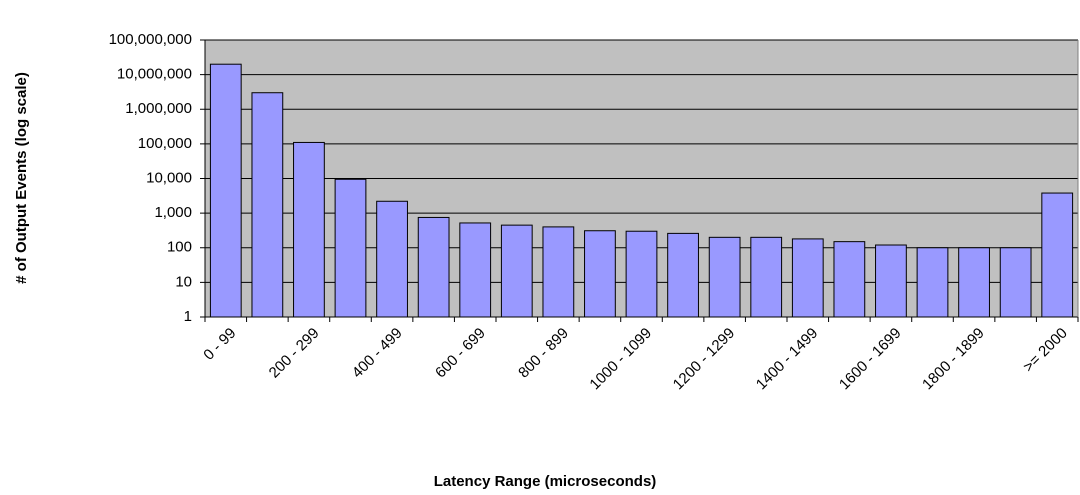 The height and width of the screenshot is (495, 1080). What do you see at coordinates (620, 359) in the screenshot?
I see `x-tick-label: 1000 - 1099` at bounding box center [620, 359].